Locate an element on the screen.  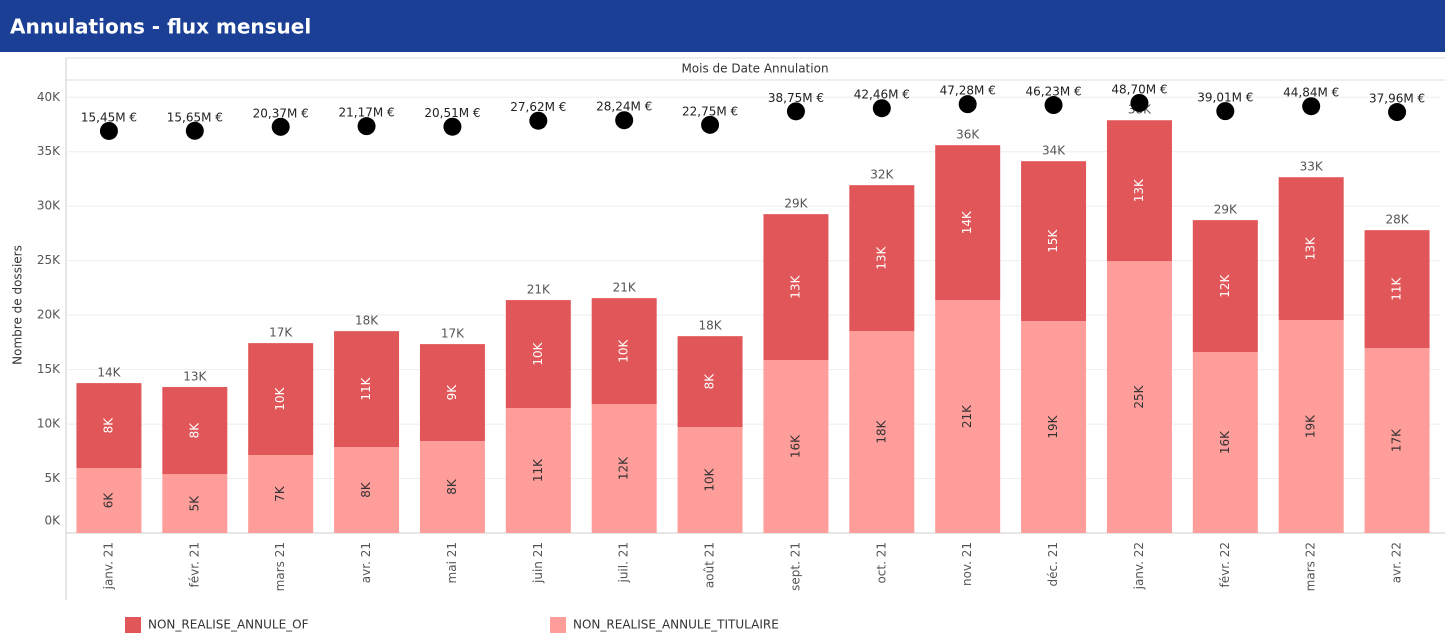
dot-label: 46,23M € is located at coordinates (1053, 92).